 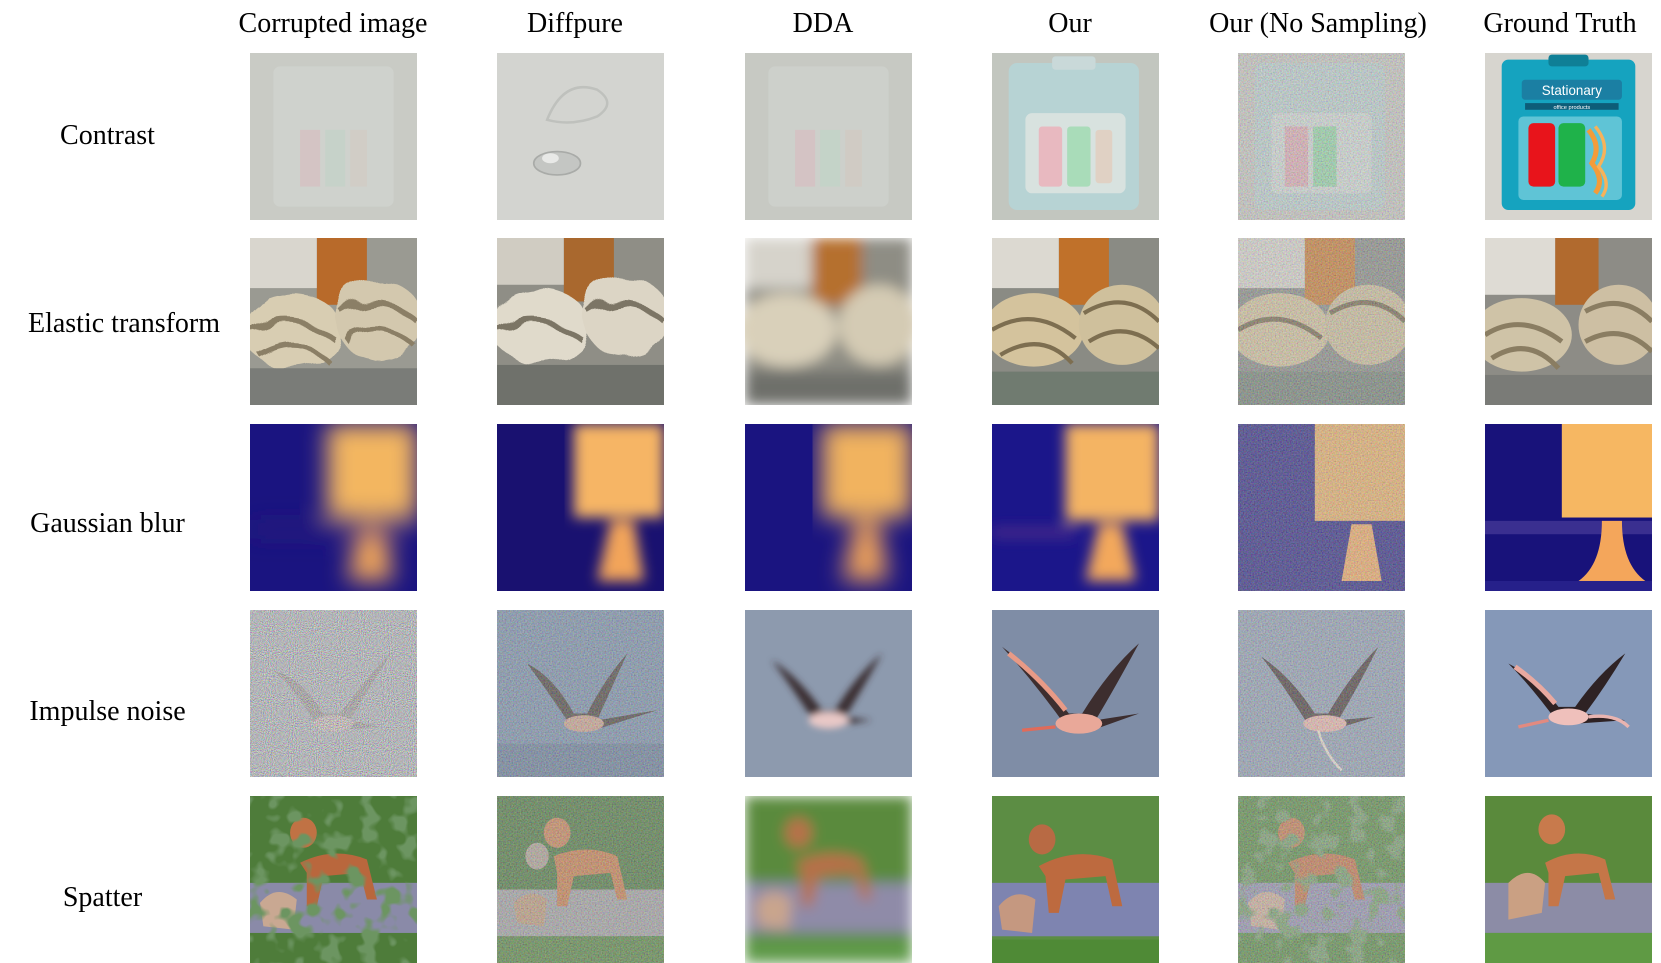 I want to click on image-spatter-ground-truth, so click(x=1568, y=879).